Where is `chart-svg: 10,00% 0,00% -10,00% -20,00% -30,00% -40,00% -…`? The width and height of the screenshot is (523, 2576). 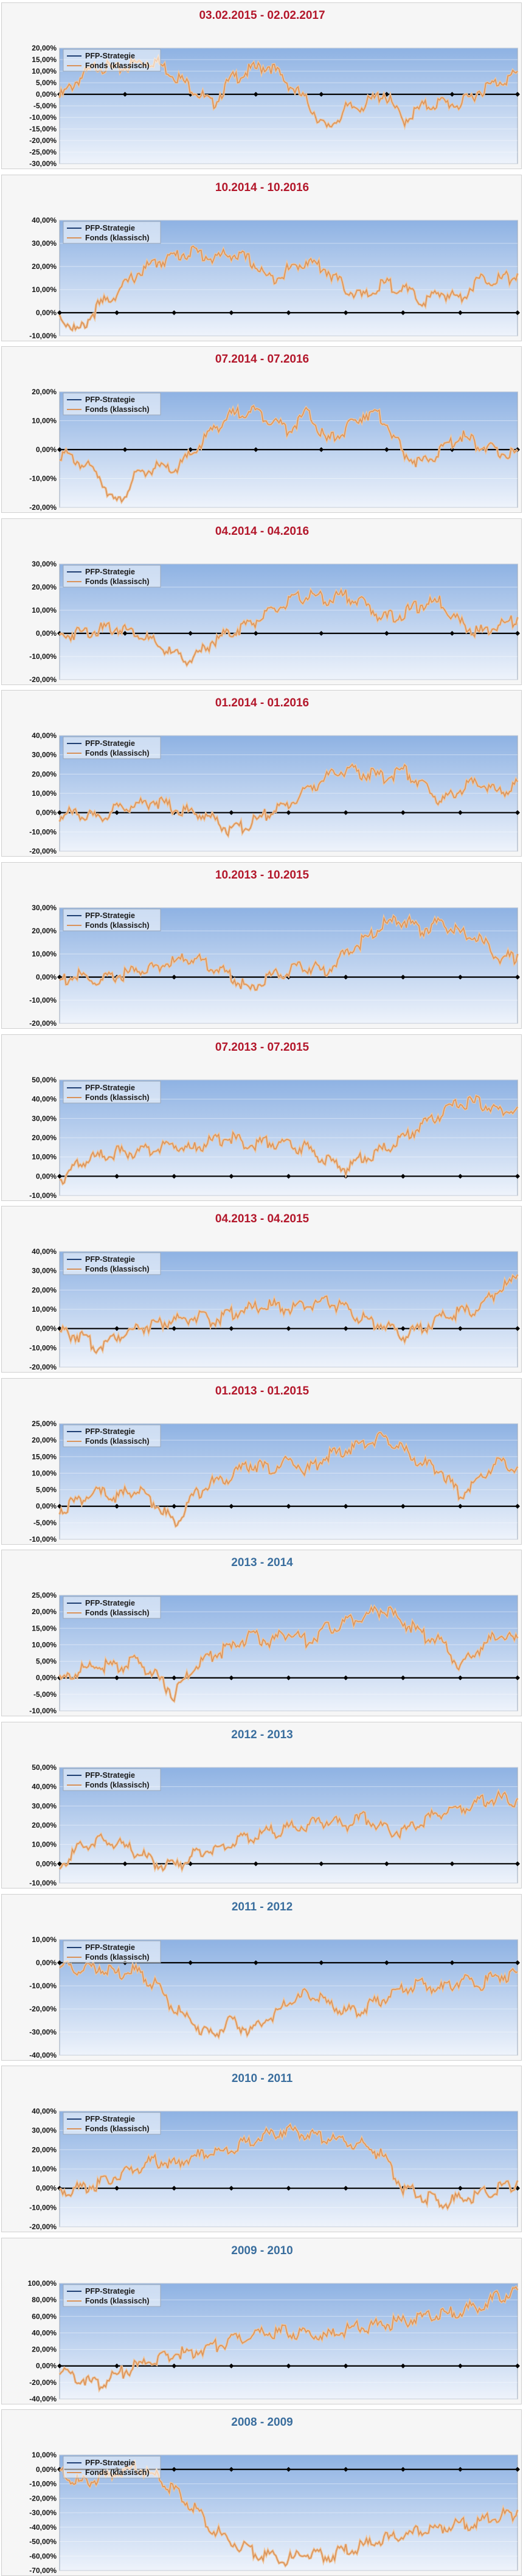
chart-svg: 10,00% 0,00% -10,00% -20,00% -30,00% -40,00% -… is located at coordinates (275, 2512).